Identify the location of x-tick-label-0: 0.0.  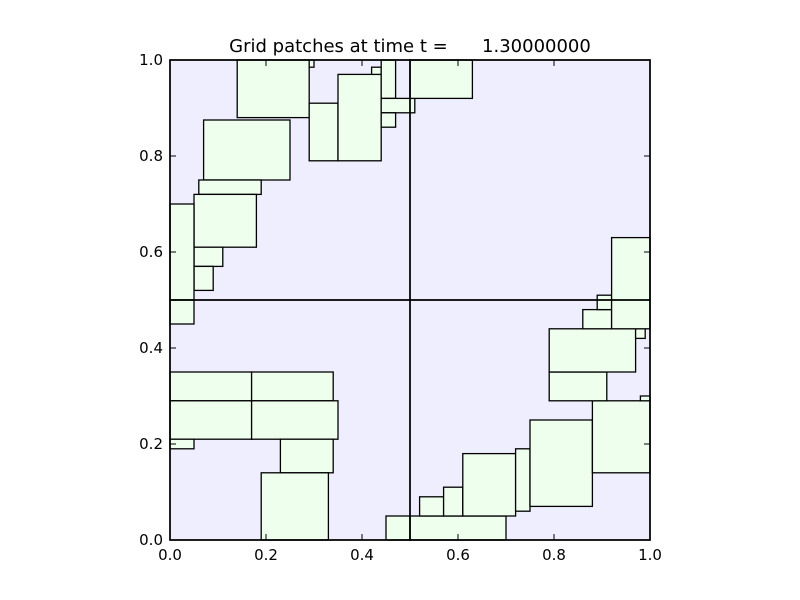
(170, 555).